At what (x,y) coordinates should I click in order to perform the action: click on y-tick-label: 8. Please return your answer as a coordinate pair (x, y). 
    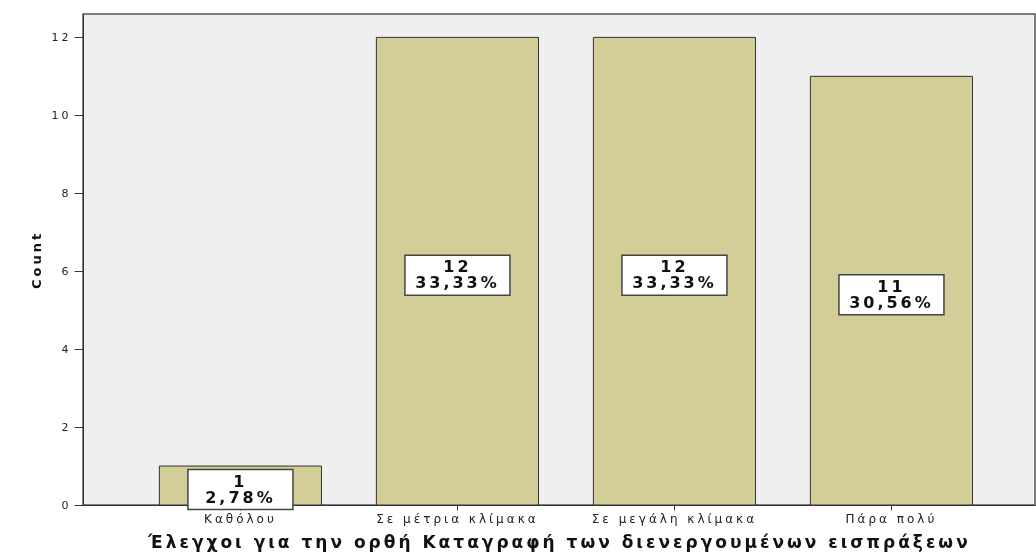
    Looking at the image, I should click on (66, 193).